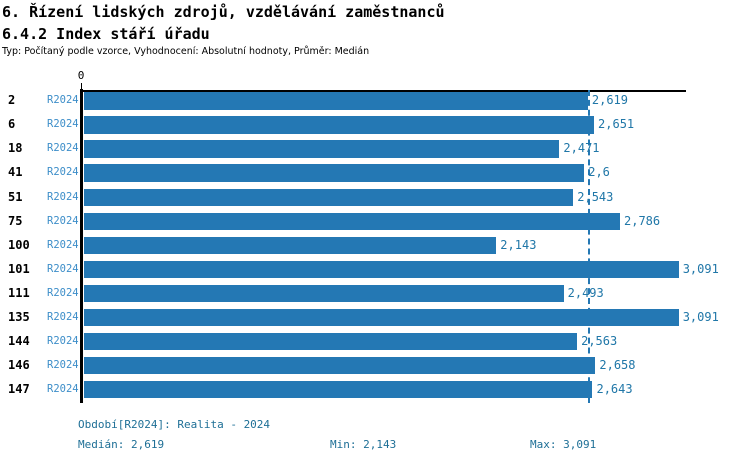 This screenshot has width=750, height=464. What do you see at coordinates (15, 148) in the screenshot?
I see `category-label: 18` at bounding box center [15, 148].